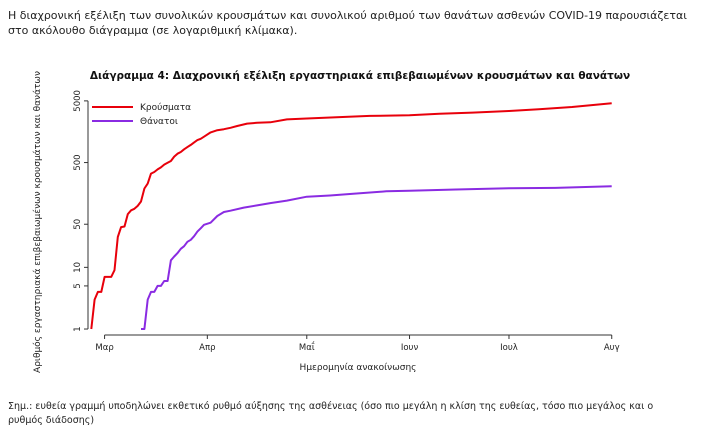  I want to click on y-tick-label: 5, so click(78, 285).